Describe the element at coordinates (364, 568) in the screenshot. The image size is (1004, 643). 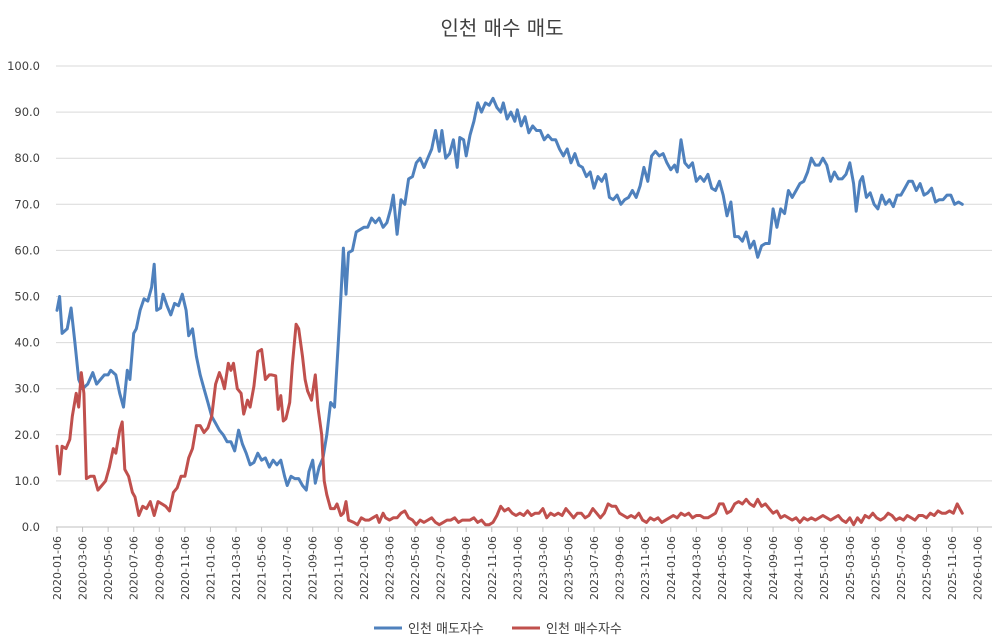
I see `x-tick-label: 2022-01-06` at that location.